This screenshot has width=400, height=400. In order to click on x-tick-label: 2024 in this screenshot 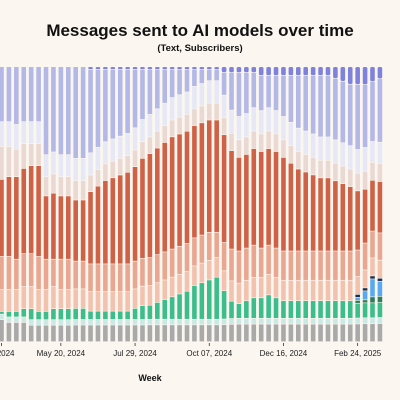, I will do `click(7, 353)`.